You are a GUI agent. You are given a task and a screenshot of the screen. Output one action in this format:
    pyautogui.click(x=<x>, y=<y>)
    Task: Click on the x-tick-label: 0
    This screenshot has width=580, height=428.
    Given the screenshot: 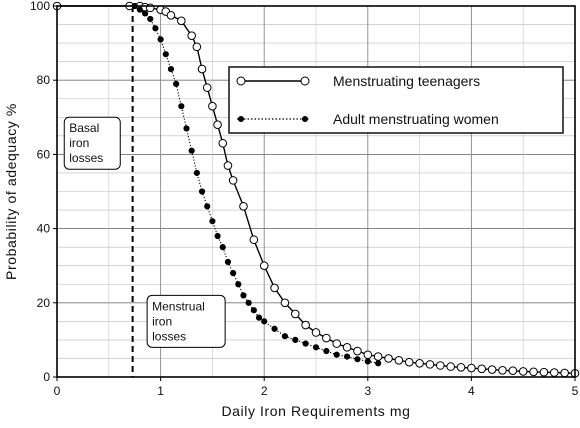 What is the action you would take?
    pyautogui.click(x=57, y=391)
    